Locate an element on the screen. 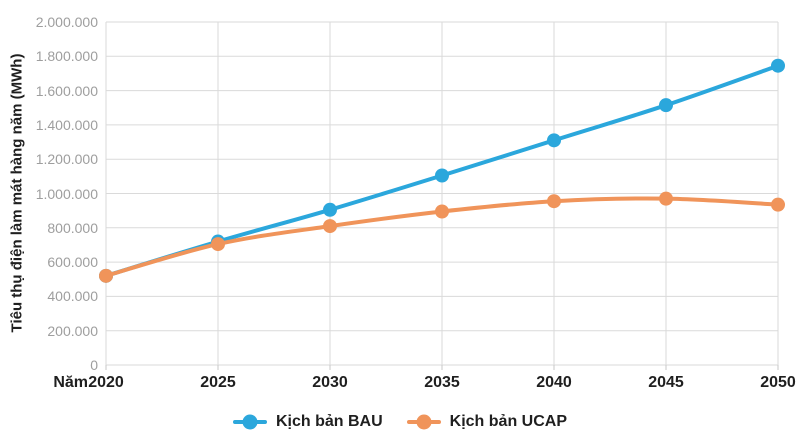  legend-item-bau: Kịch bản BAU is located at coordinates (307, 422).